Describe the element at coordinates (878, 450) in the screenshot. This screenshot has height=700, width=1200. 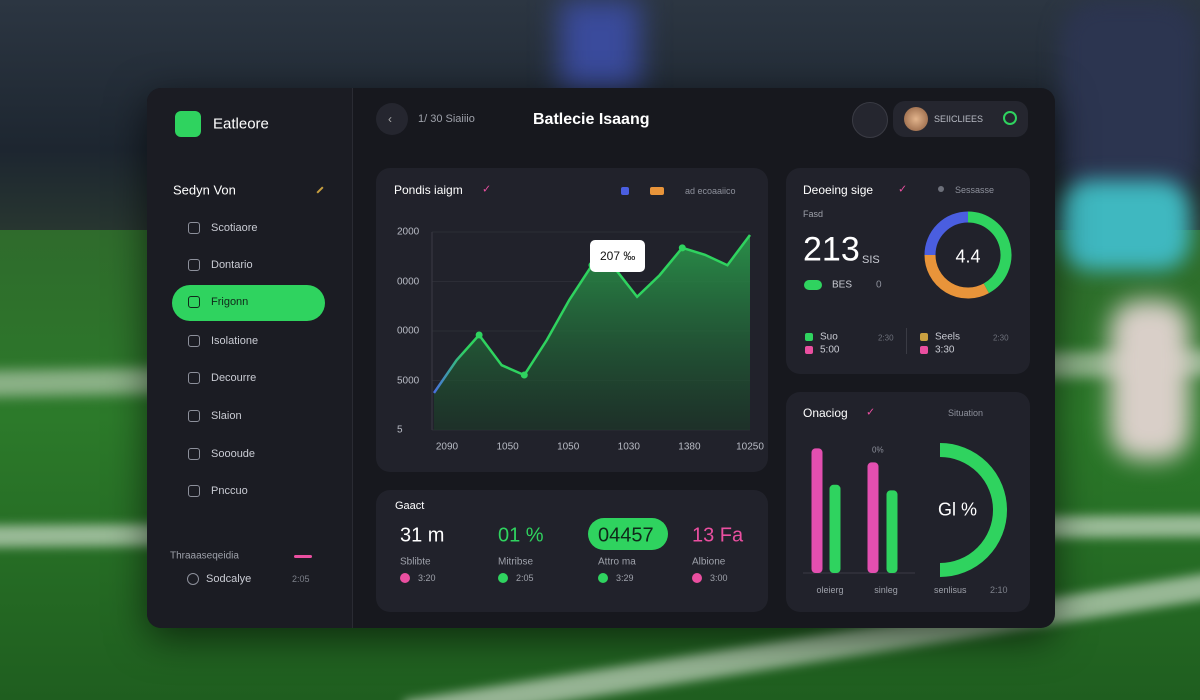
I see `peak-label: 0%` at that location.